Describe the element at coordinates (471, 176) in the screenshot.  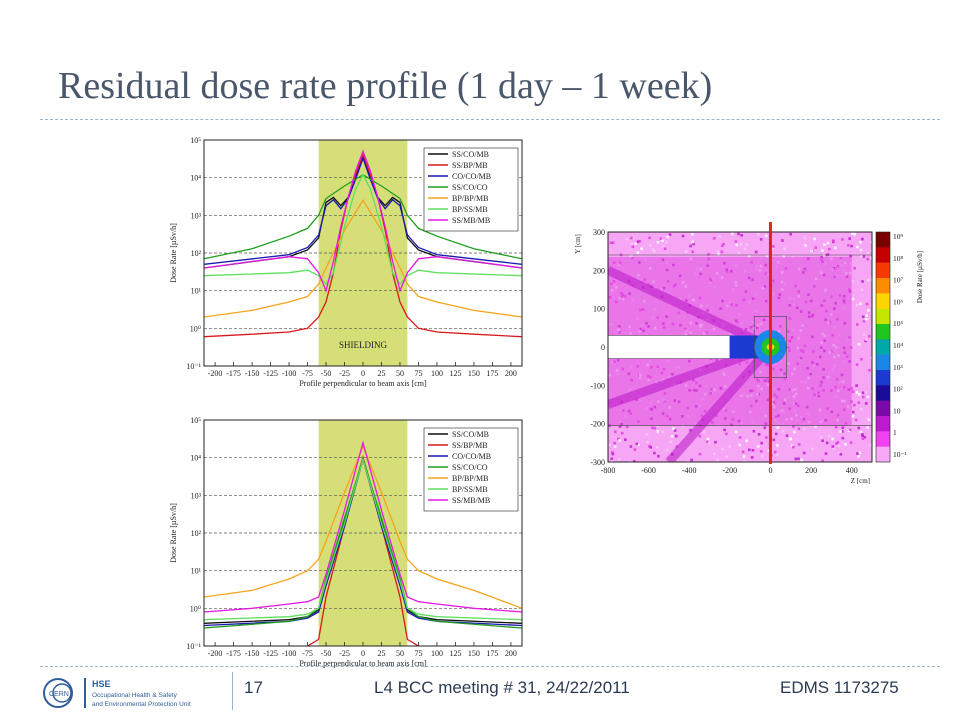
I see `legend-entry: CO/CO/MB` at that location.